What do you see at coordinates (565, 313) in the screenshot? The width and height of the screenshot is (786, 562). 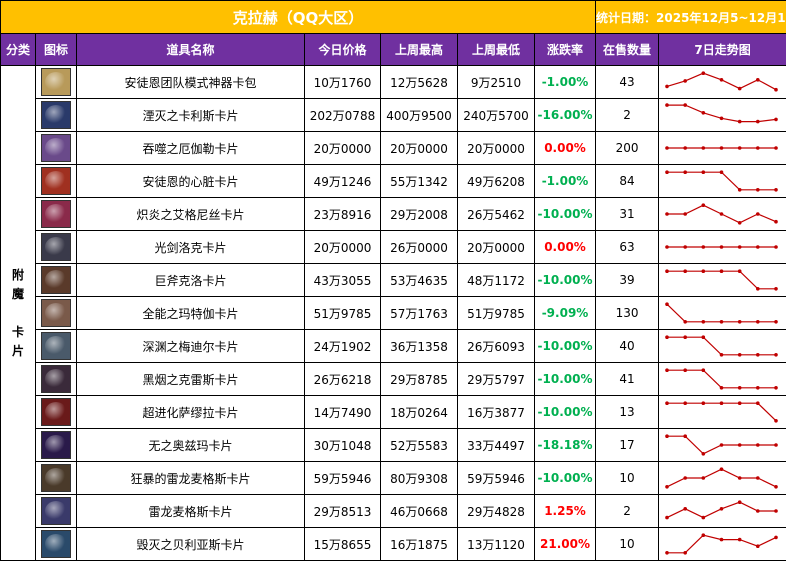 I see `item-change-rate: -9.09%` at bounding box center [565, 313].